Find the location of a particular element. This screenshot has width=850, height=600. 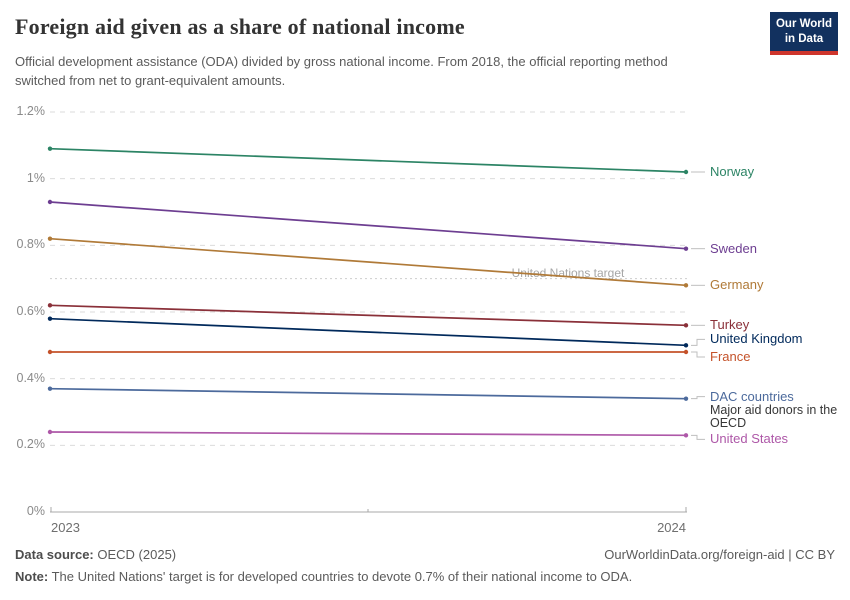

series-point-france-2024 is located at coordinates (686, 352).